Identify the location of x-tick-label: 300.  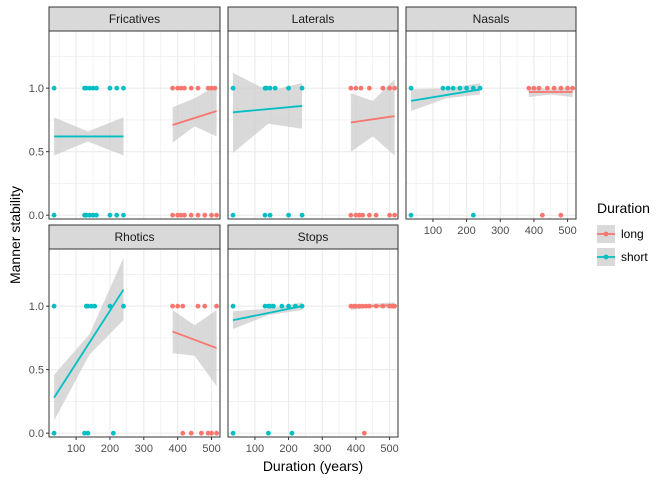
(322, 449).